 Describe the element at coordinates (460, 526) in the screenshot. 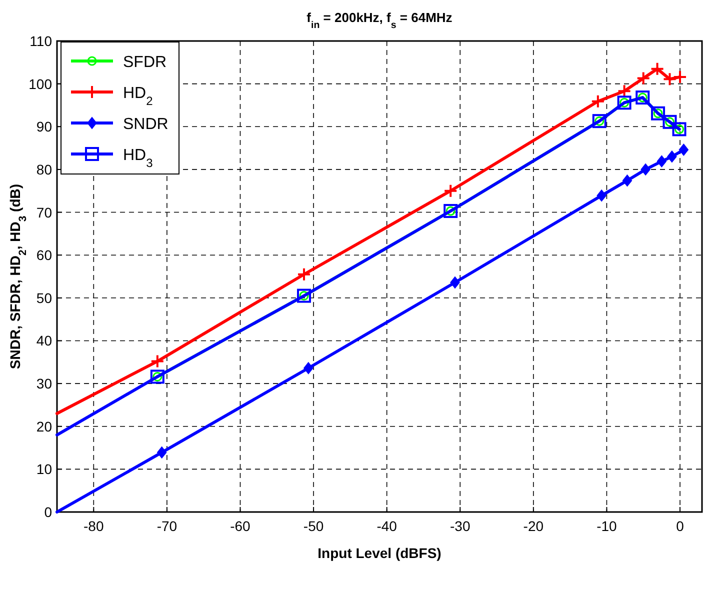

I see `x-tick-label: -30` at that location.